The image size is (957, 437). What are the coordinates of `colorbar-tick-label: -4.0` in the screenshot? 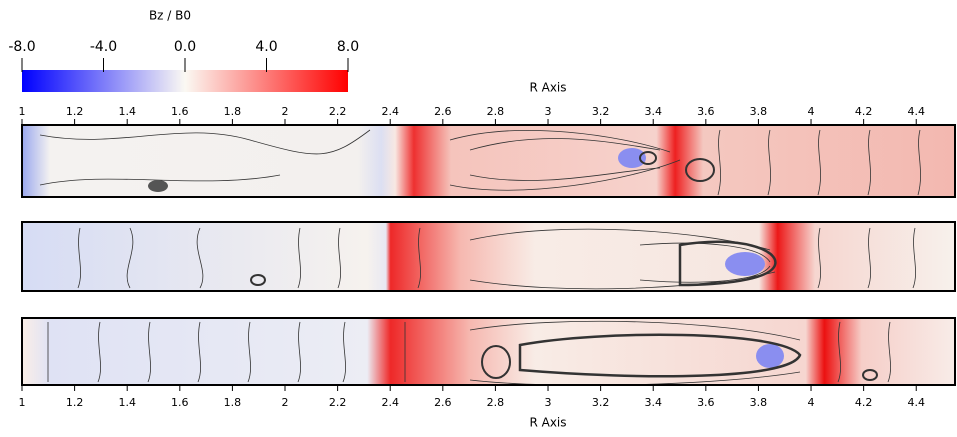 It's located at (103, 47).